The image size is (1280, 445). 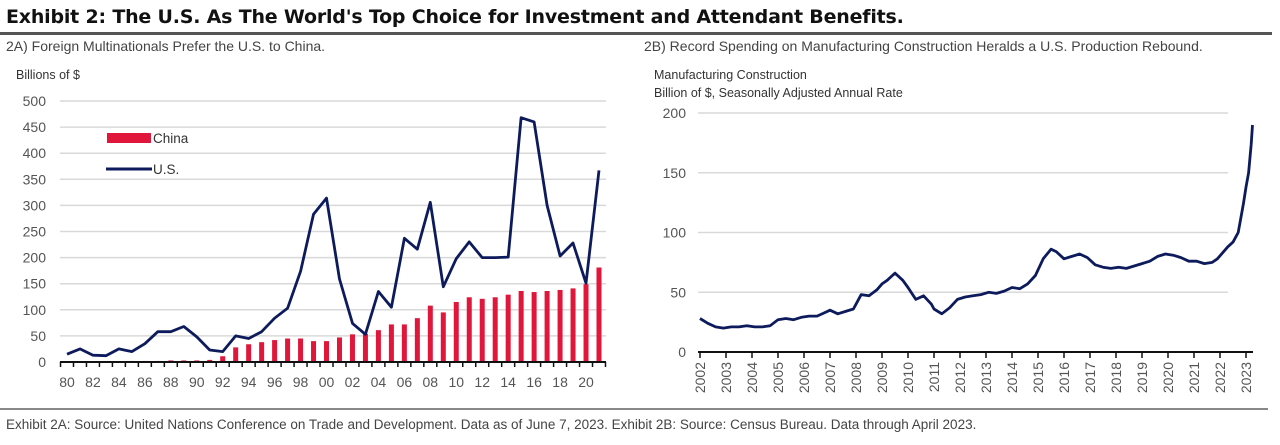 I want to click on x-tick-label: 2013, so click(x=986, y=377).